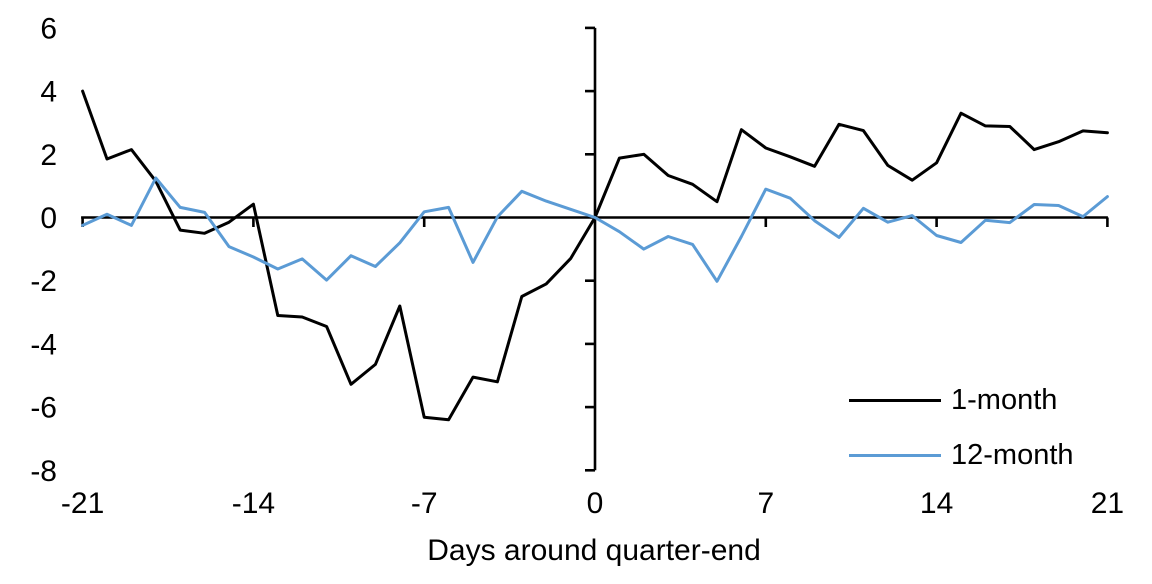 The width and height of the screenshot is (1152, 584). What do you see at coordinates (594, 550) in the screenshot?
I see `x-axis-title: Days around quarter-end` at bounding box center [594, 550].